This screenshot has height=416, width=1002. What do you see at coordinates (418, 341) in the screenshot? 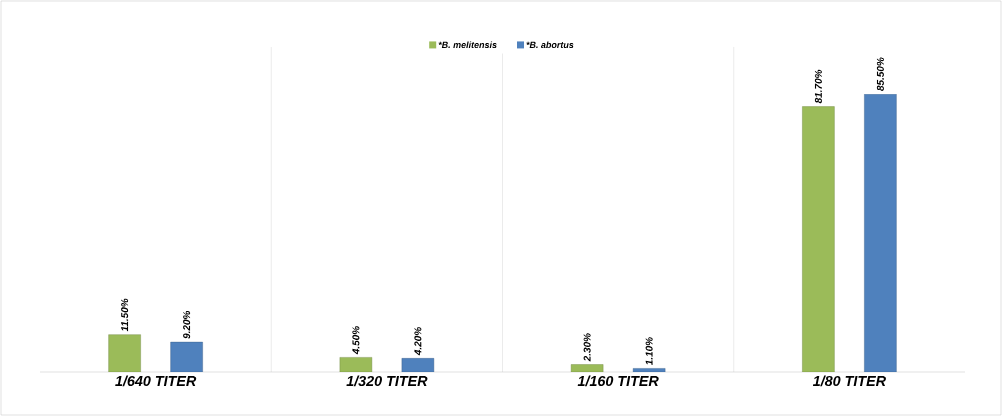
I see `data-label: 4.20%` at bounding box center [418, 341].